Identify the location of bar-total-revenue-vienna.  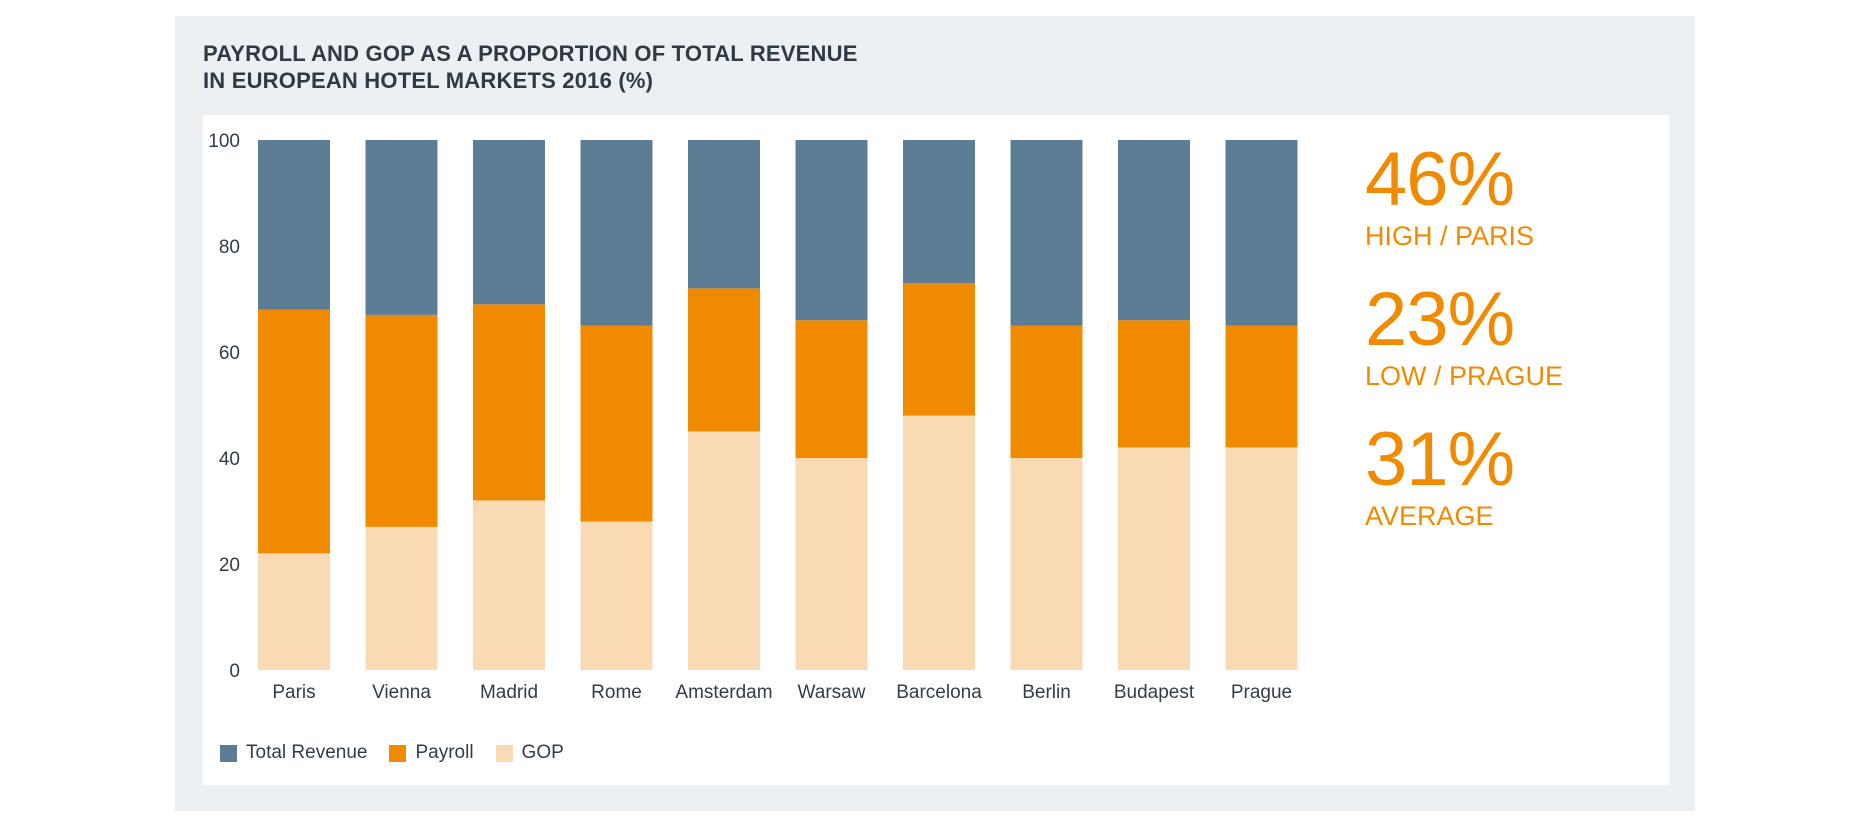
(401, 227).